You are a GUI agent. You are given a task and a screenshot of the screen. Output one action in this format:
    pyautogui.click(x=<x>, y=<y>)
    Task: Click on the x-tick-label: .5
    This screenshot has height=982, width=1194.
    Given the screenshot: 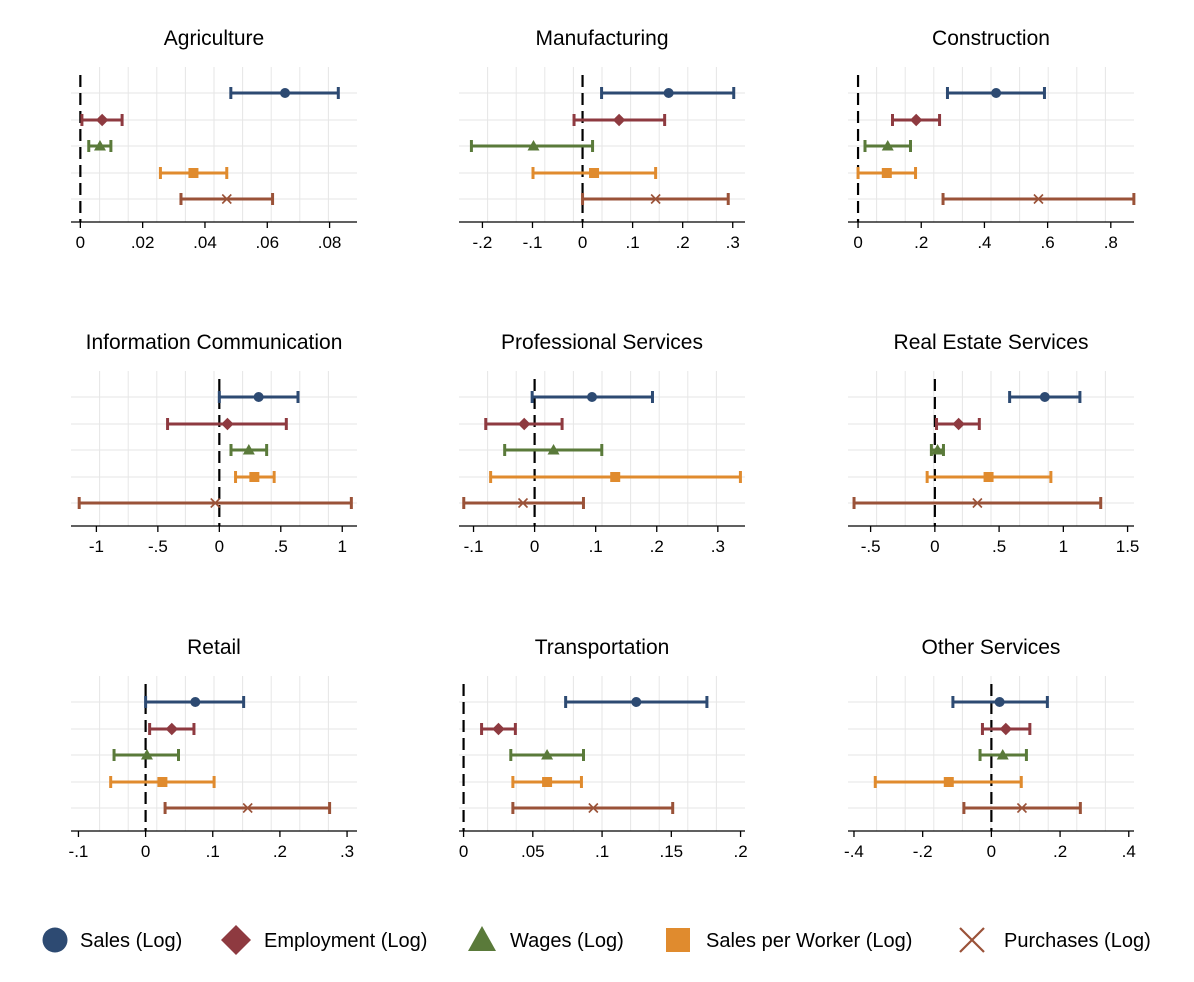 What is the action you would take?
    pyautogui.click(x=281, y=546)
    